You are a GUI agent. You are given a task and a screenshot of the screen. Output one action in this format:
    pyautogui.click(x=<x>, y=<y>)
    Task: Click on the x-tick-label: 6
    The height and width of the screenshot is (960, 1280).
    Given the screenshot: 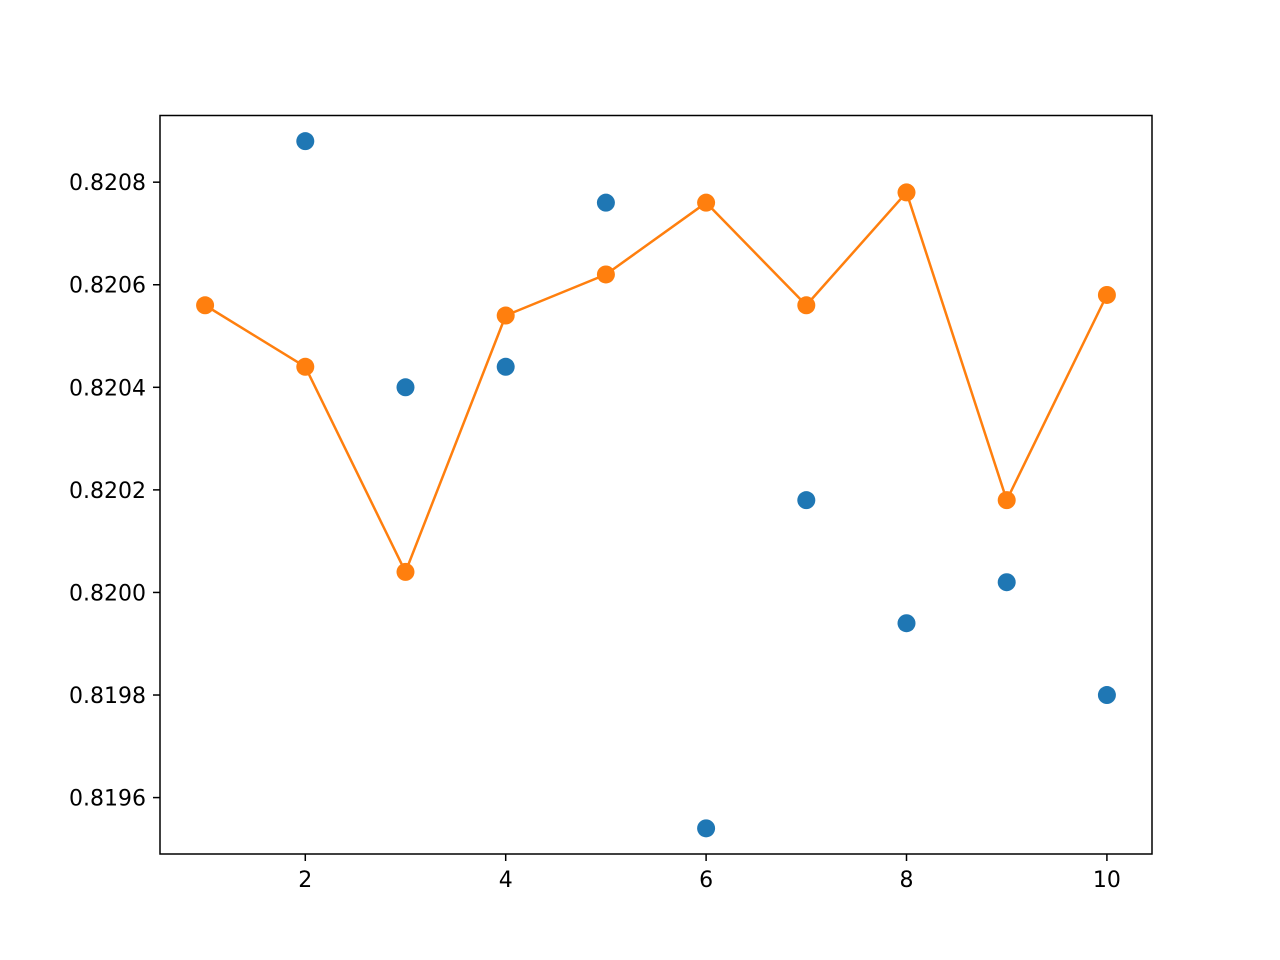 What is the action you would take?
    pyautogui.click(x=706, y=880)
    